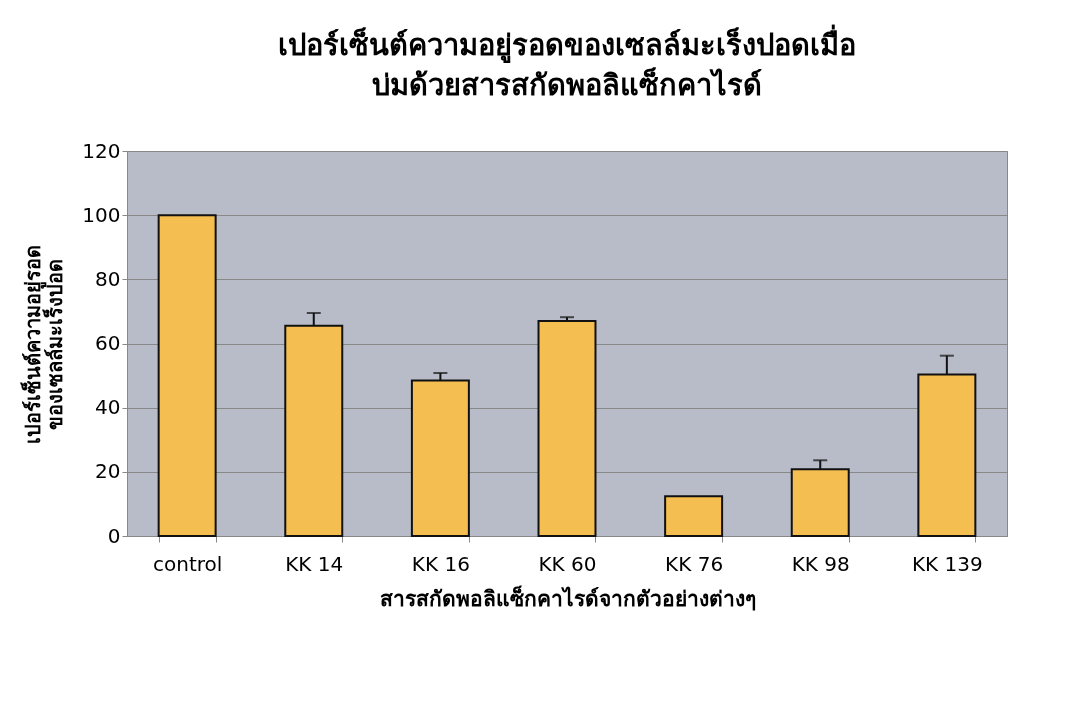 The width and height of the screenshot is (1072, 708). I want to click on y-tick-label: 120, so click(101, 150).